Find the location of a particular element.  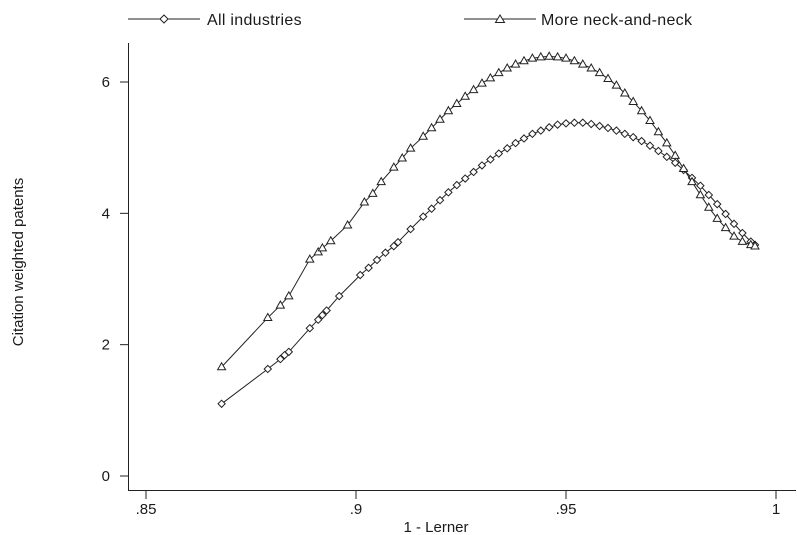

y-axis-title: Citation weighted patents is located at coordinates (18, 262).